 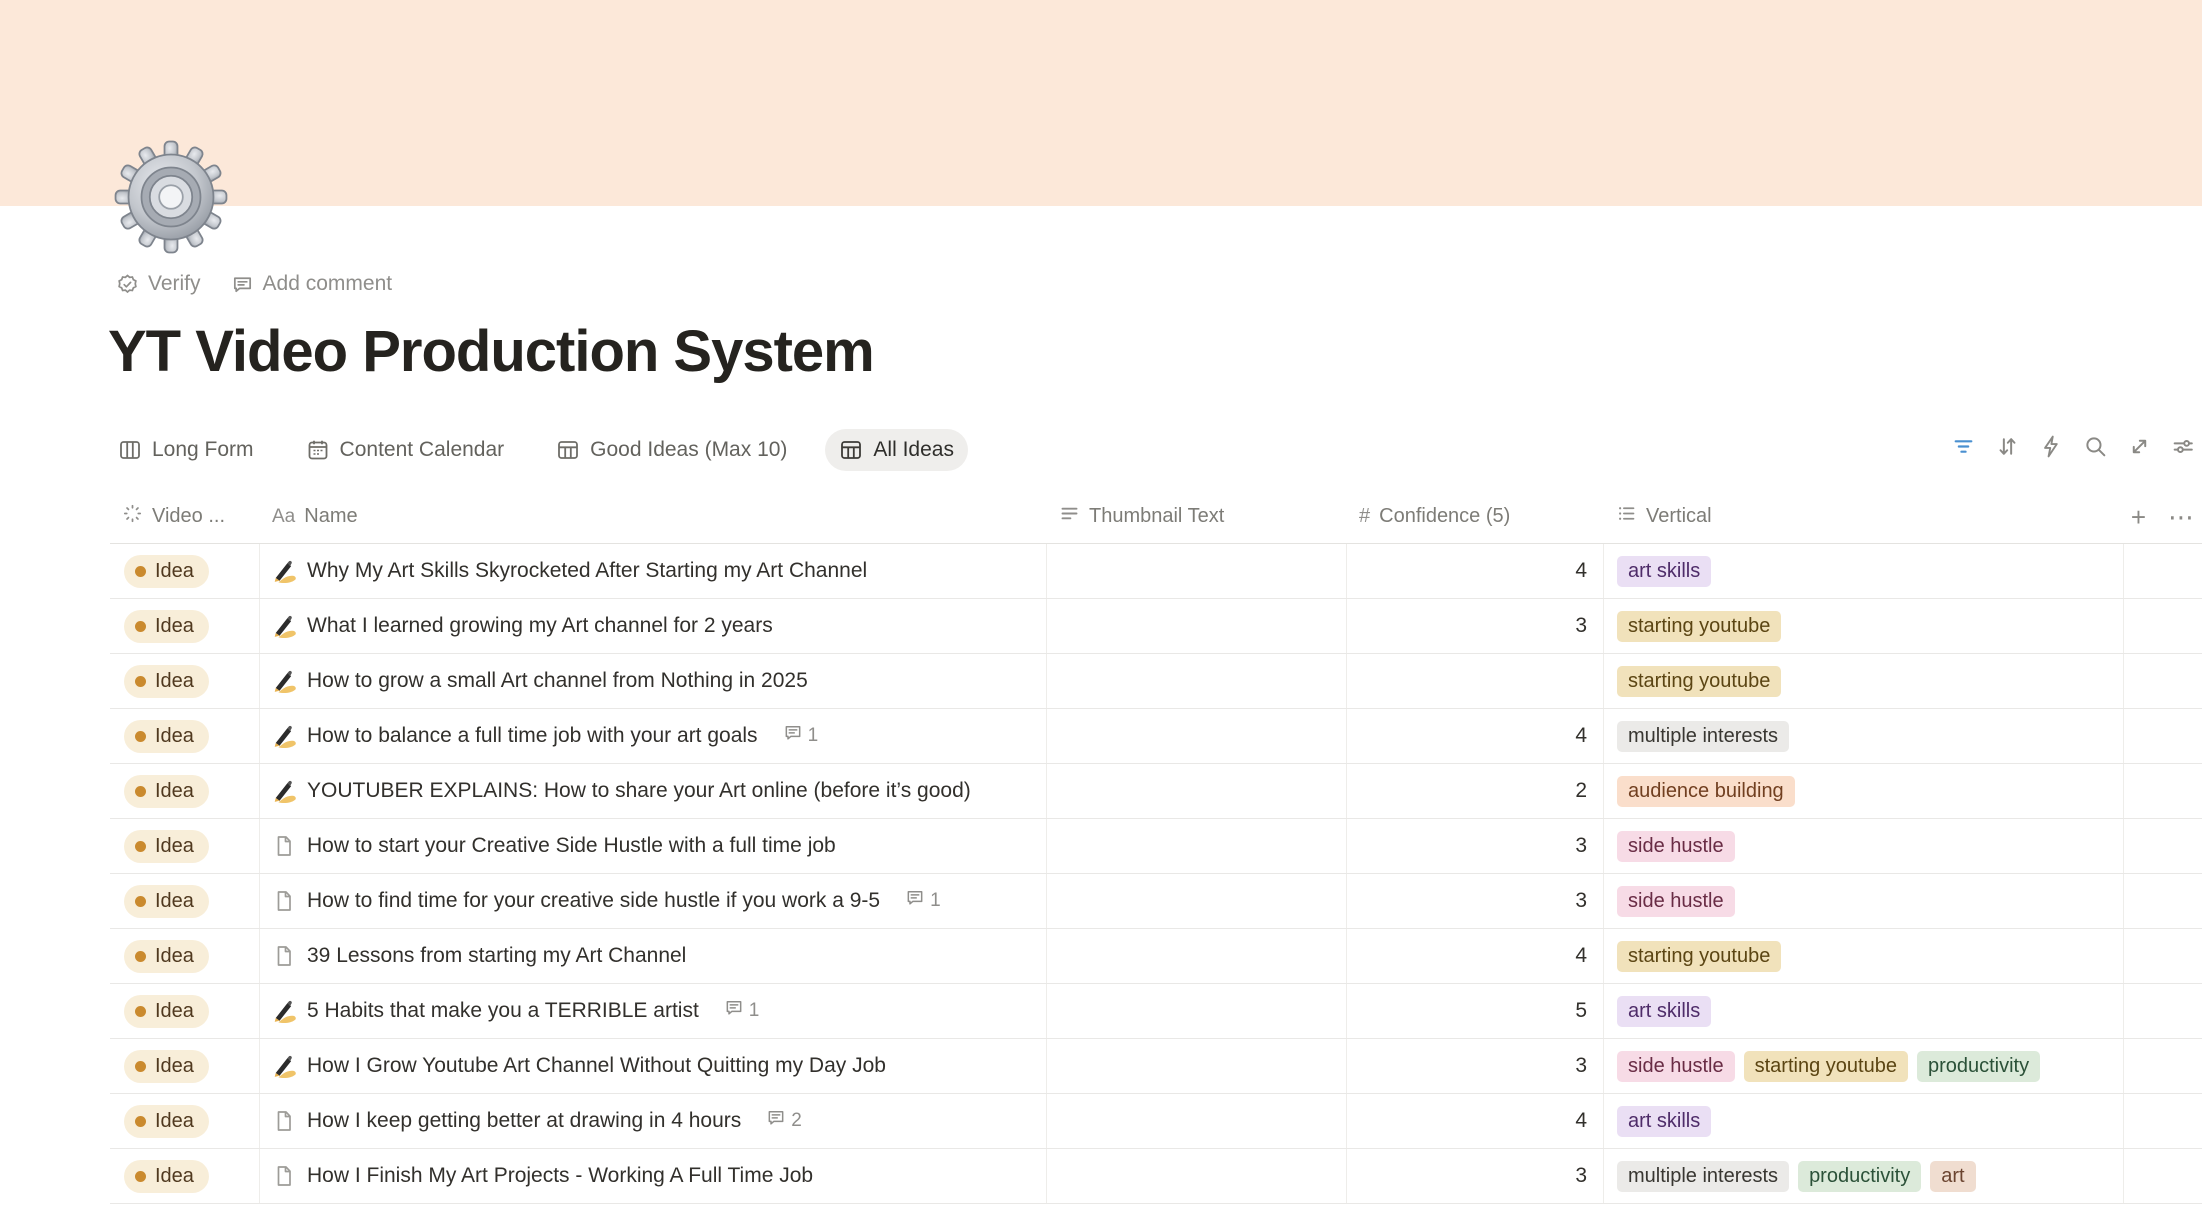 I want to click on cell-vertical: side hustle starting youtube productivity, so click(x=1864, y=1066).